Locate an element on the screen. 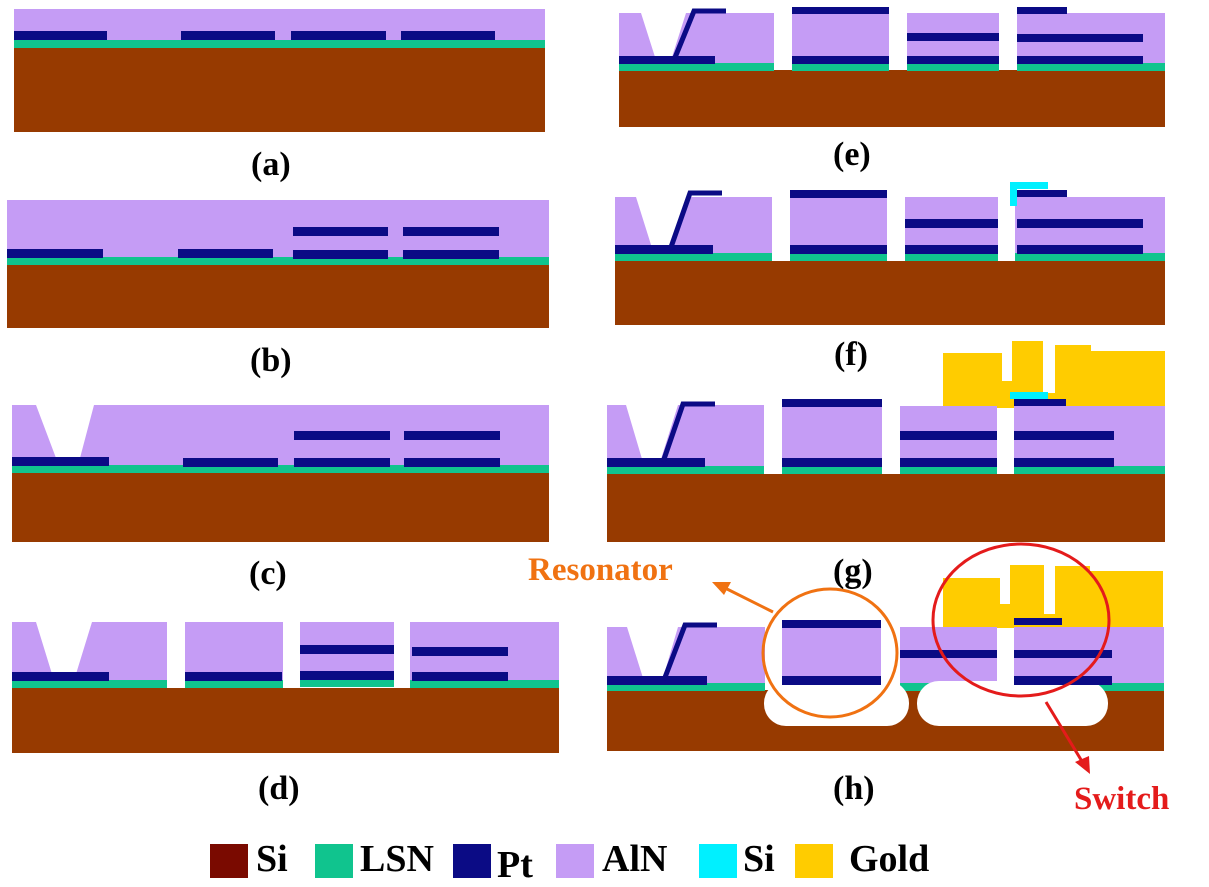  panel-label-d: (d) is located at coordinates (279, 788).